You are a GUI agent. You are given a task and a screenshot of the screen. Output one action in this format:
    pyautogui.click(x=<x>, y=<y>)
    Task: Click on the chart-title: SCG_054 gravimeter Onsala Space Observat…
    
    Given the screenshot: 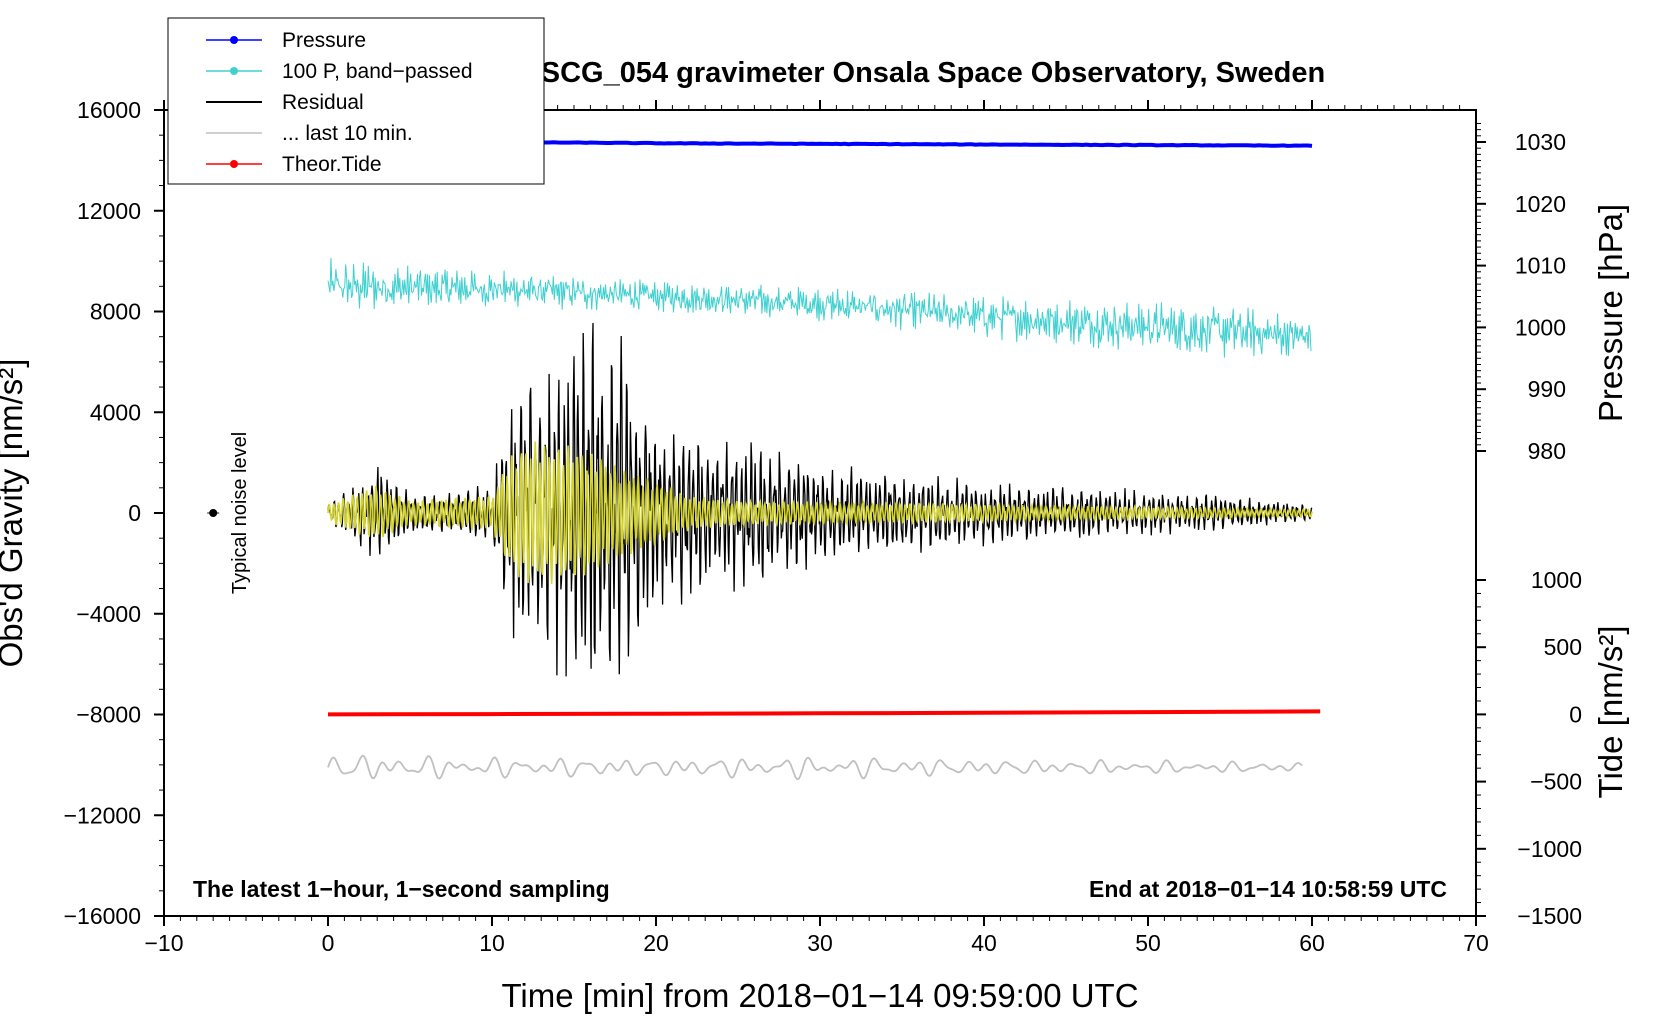 What is the action you would take?
    pyautogui.click(x=933, y=73)
    